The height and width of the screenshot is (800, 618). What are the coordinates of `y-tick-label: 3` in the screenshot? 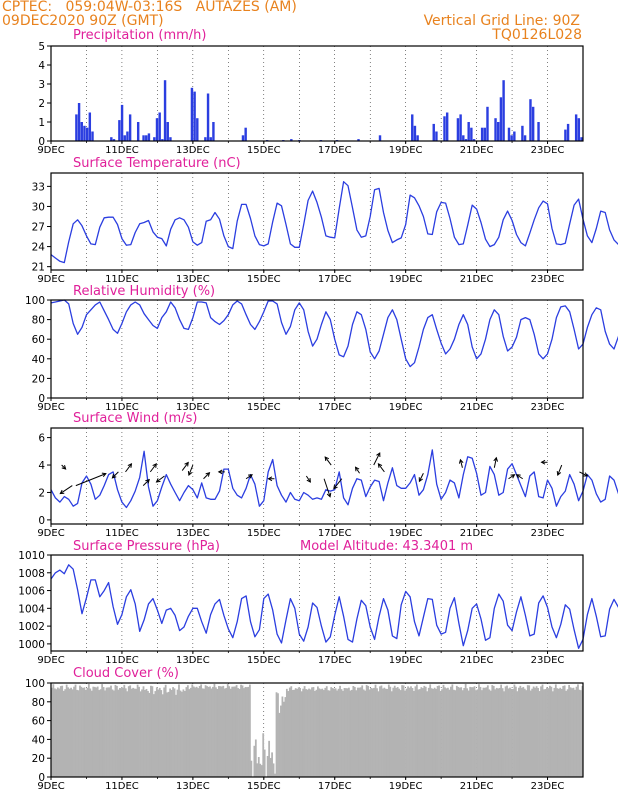 It's located at (41, 85).